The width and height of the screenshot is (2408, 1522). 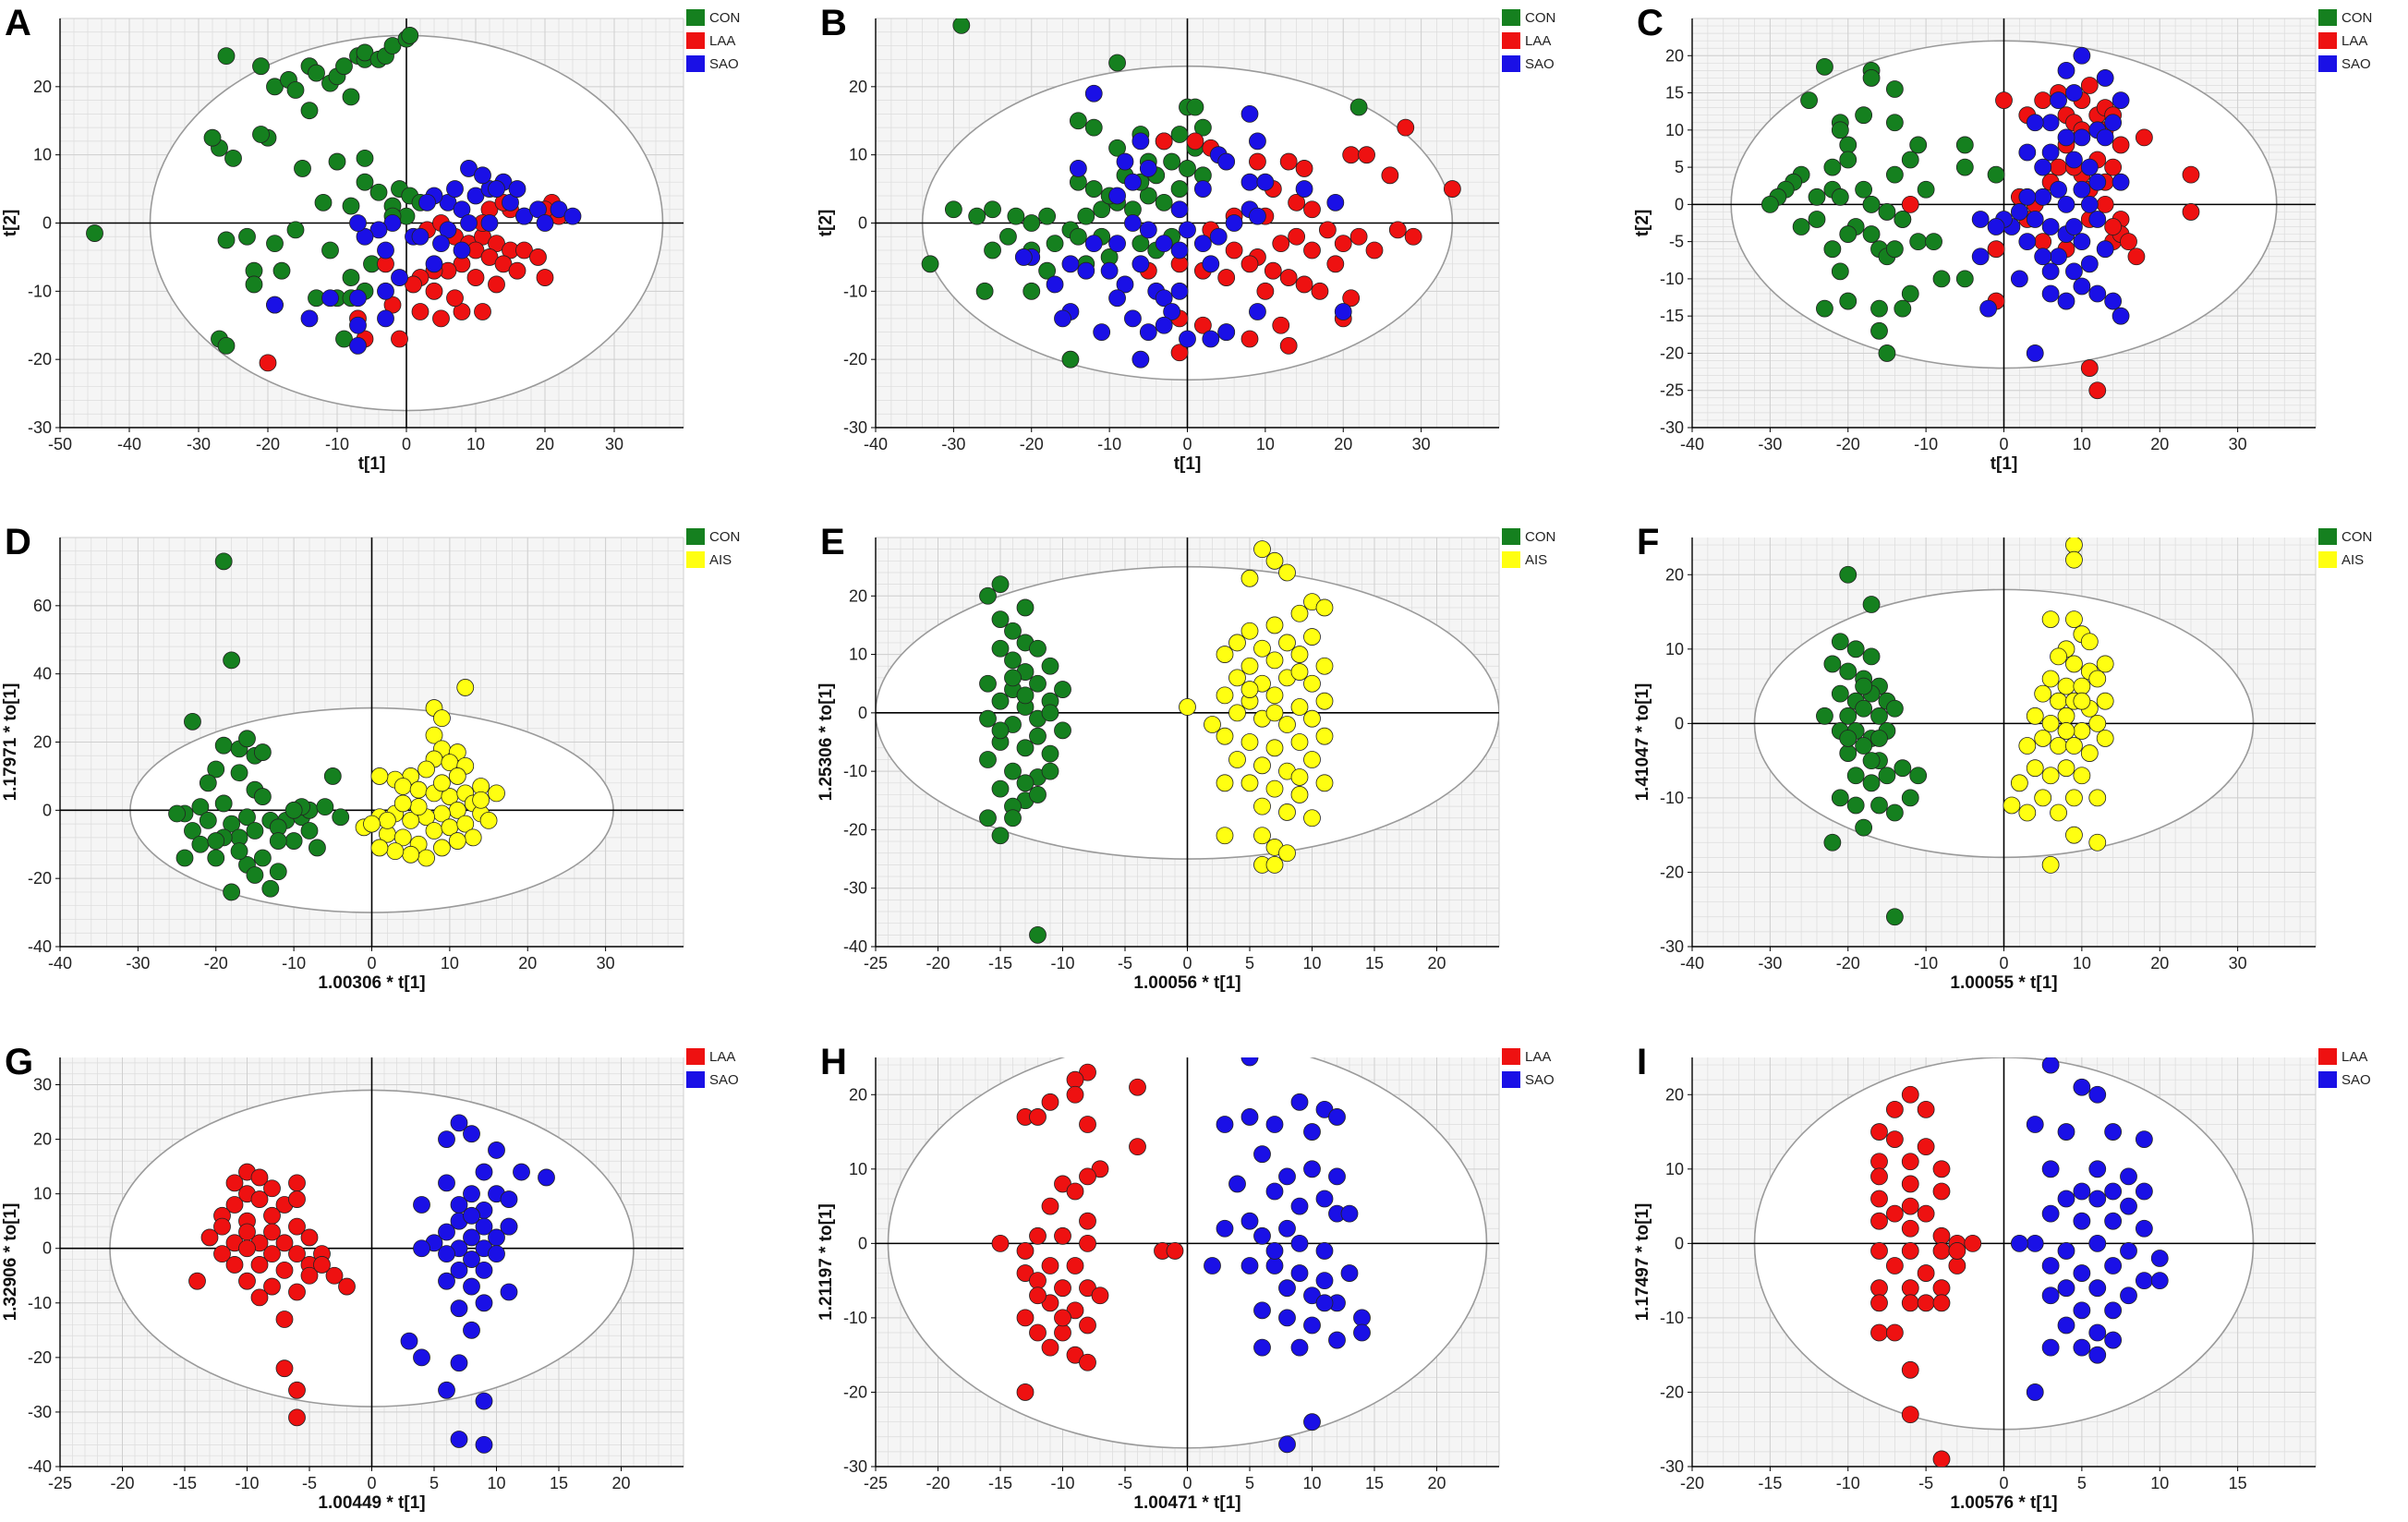 What do you see at coordinates (1674, 56) in the screenshot?
I see `y-tick-label: 20` at bounding box center [1674, 56].